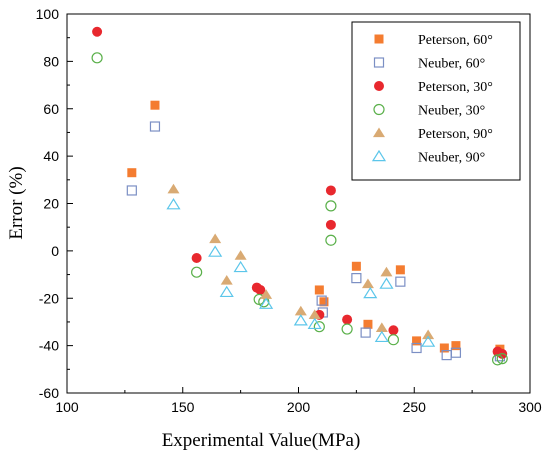  What do you see at coordinates (51, 156) in the screenshot?
I see `y-tick-label: 40` at bounding box center [51, 156].